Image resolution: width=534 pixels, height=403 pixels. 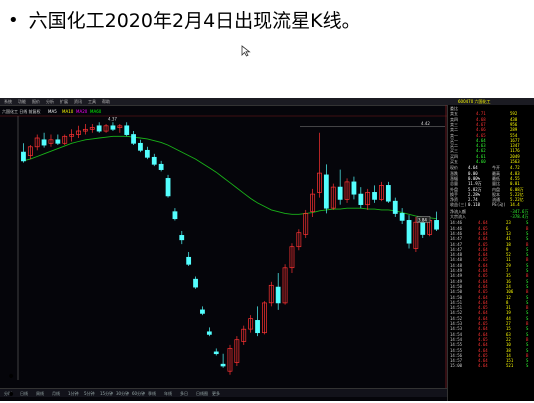 I want to click on order-book-row: 卖三 4.67 956, so click(x=484, y=124).